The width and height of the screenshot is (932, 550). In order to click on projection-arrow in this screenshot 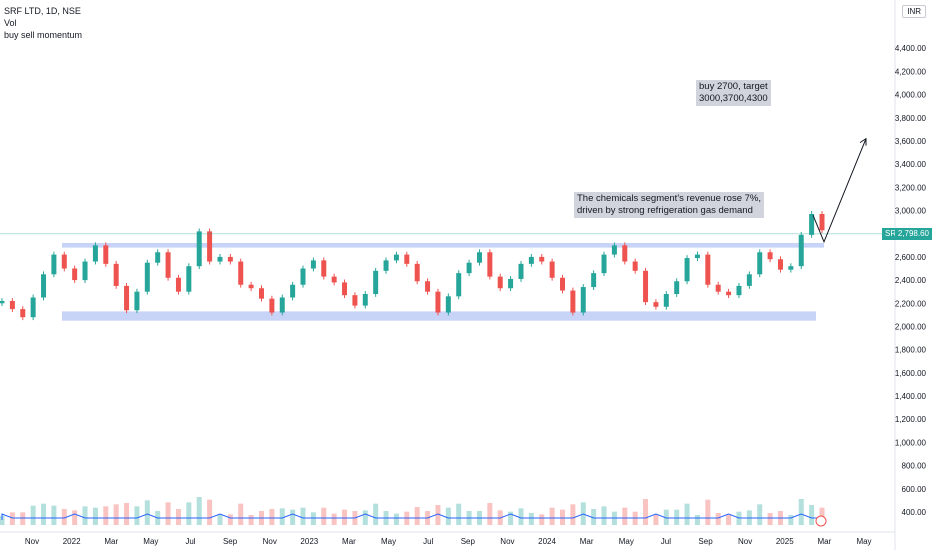, I will do `click(839, 191)`.